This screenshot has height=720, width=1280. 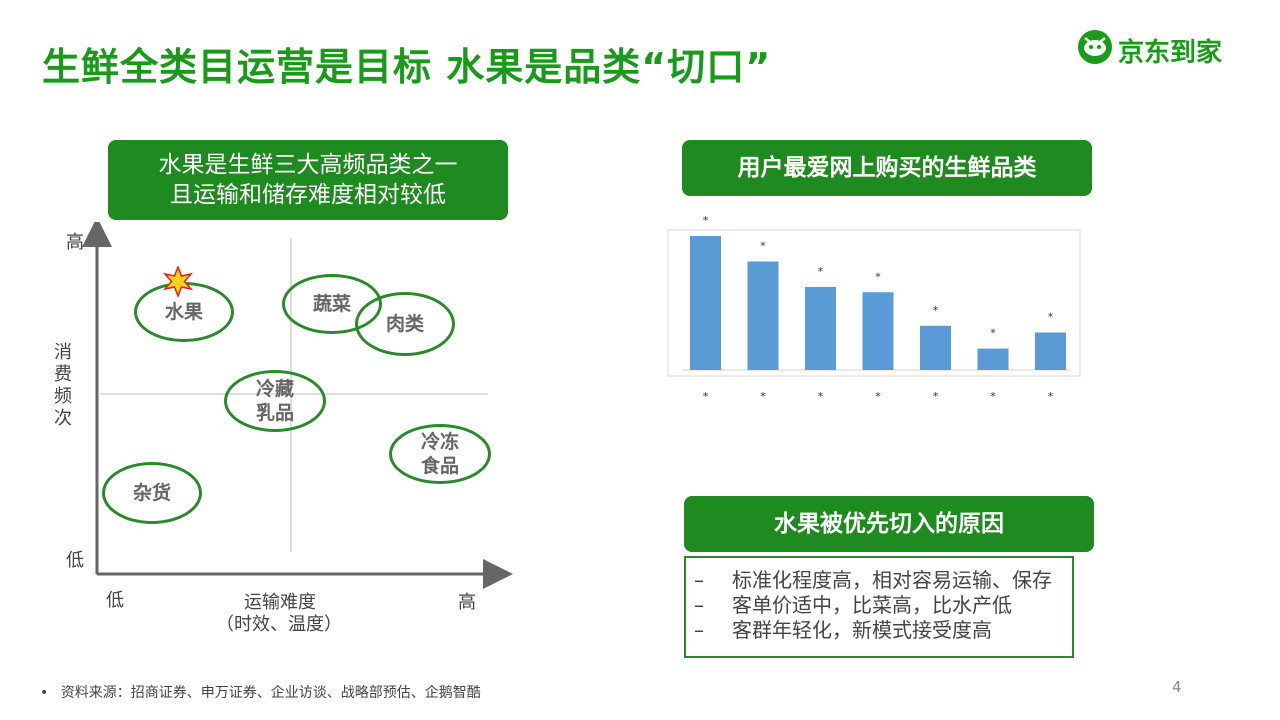 I want to click on category-label: 水果, so click(x=183, y=312).